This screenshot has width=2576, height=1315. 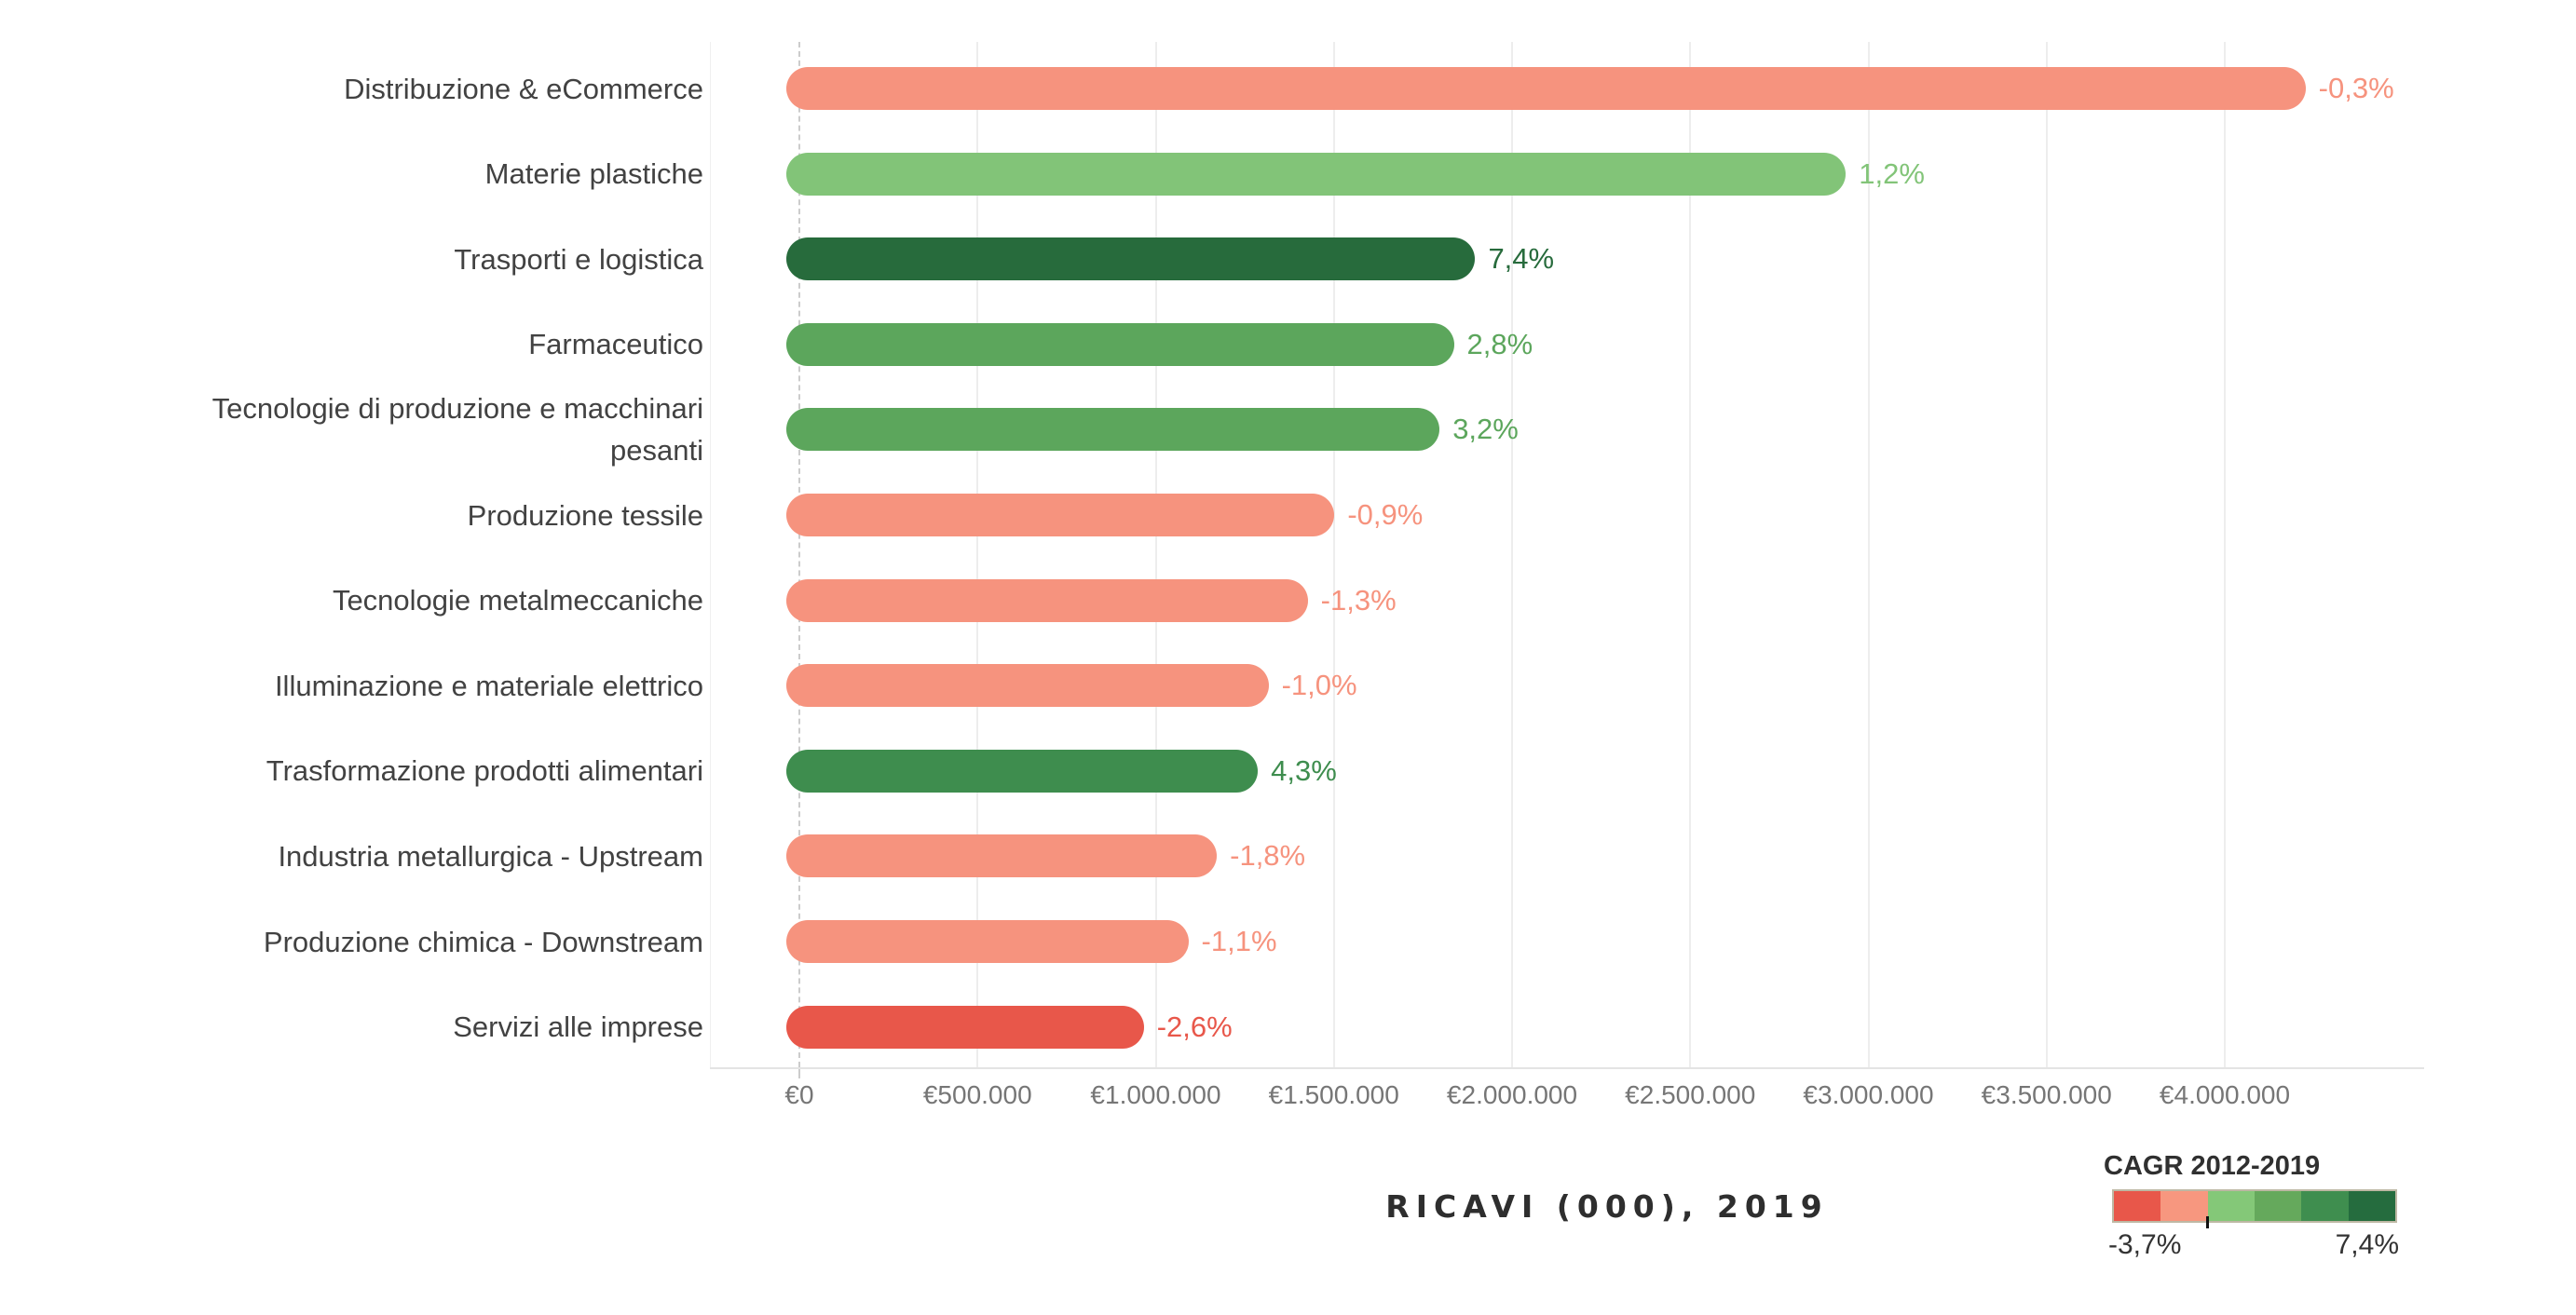 What do you see at coordinates (578, 259) in the screenshot?
I see `category-label: Trasporti e logistica` at bounding box center [578, 259].